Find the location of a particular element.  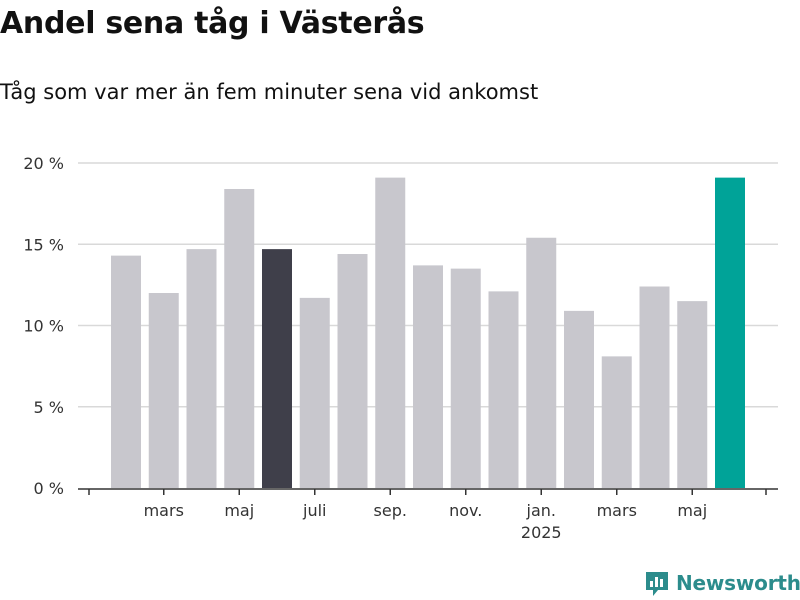

chart-title: Andel sena tåg i Västerås is located at coordinates (212, 23).